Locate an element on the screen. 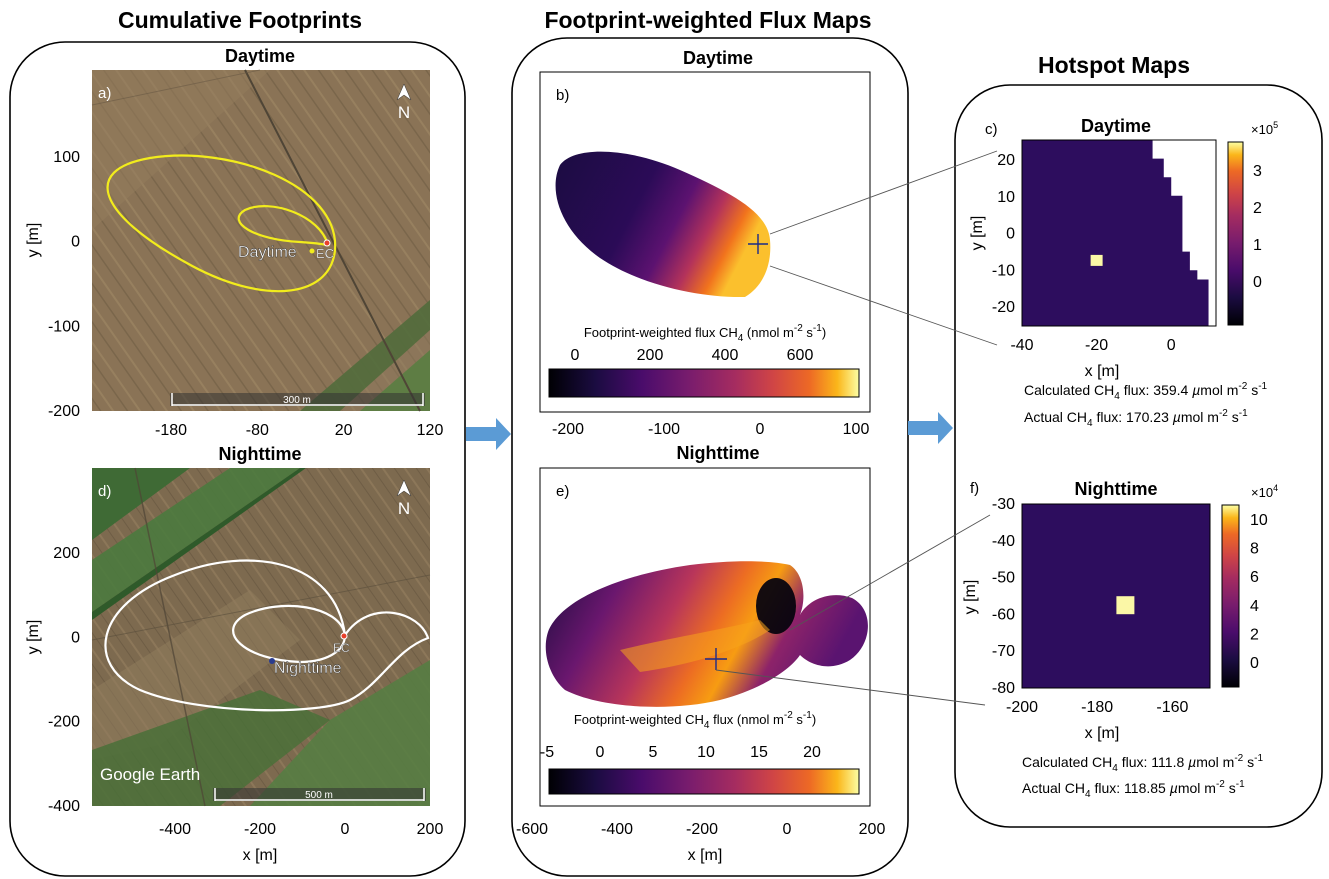  x-tick-label: -160 is located at coordinates (1172, 707).